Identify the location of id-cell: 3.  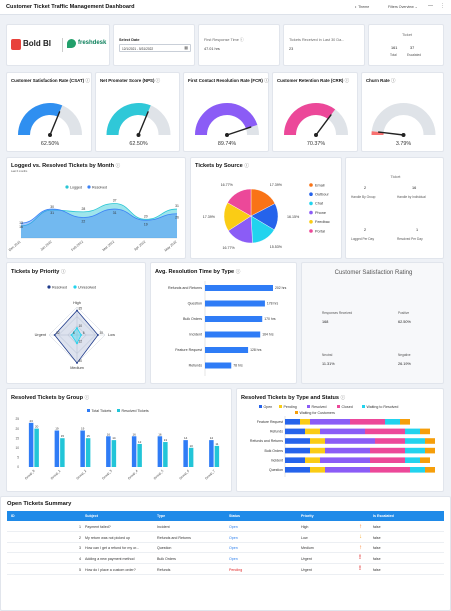
(80, 548).